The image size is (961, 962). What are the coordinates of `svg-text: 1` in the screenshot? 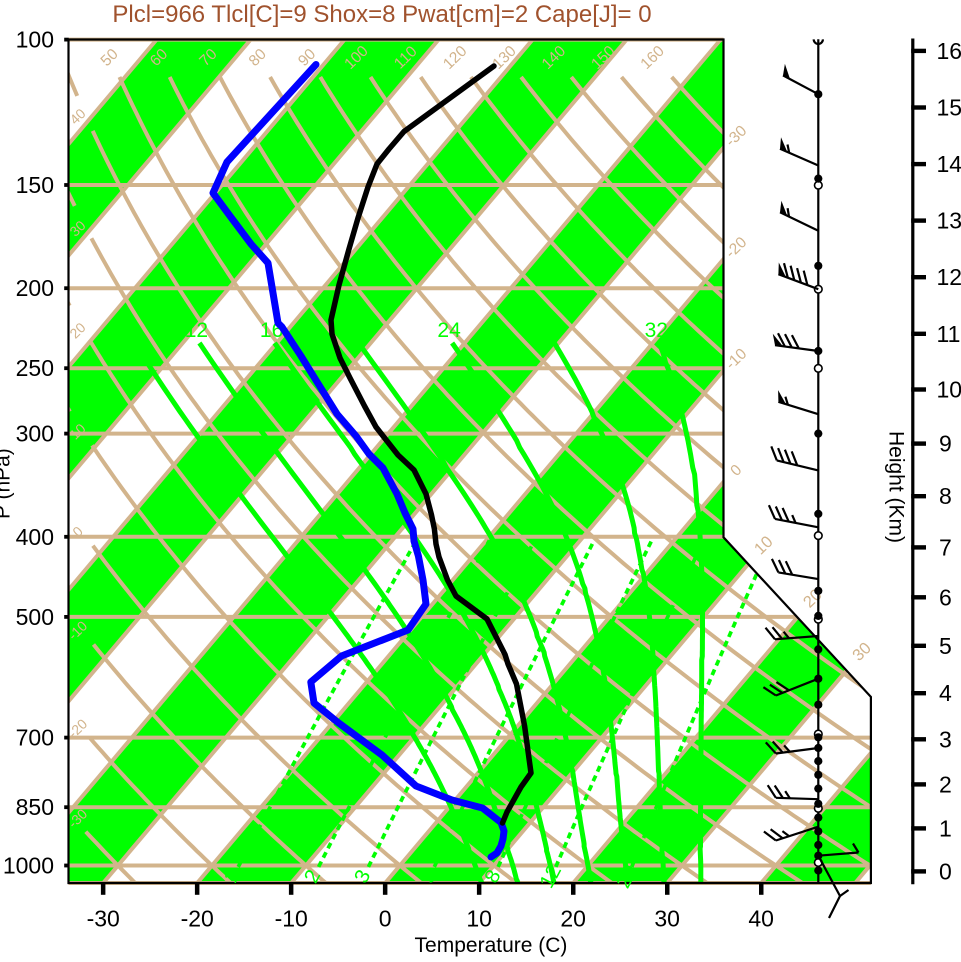 It's located at (945, 828).